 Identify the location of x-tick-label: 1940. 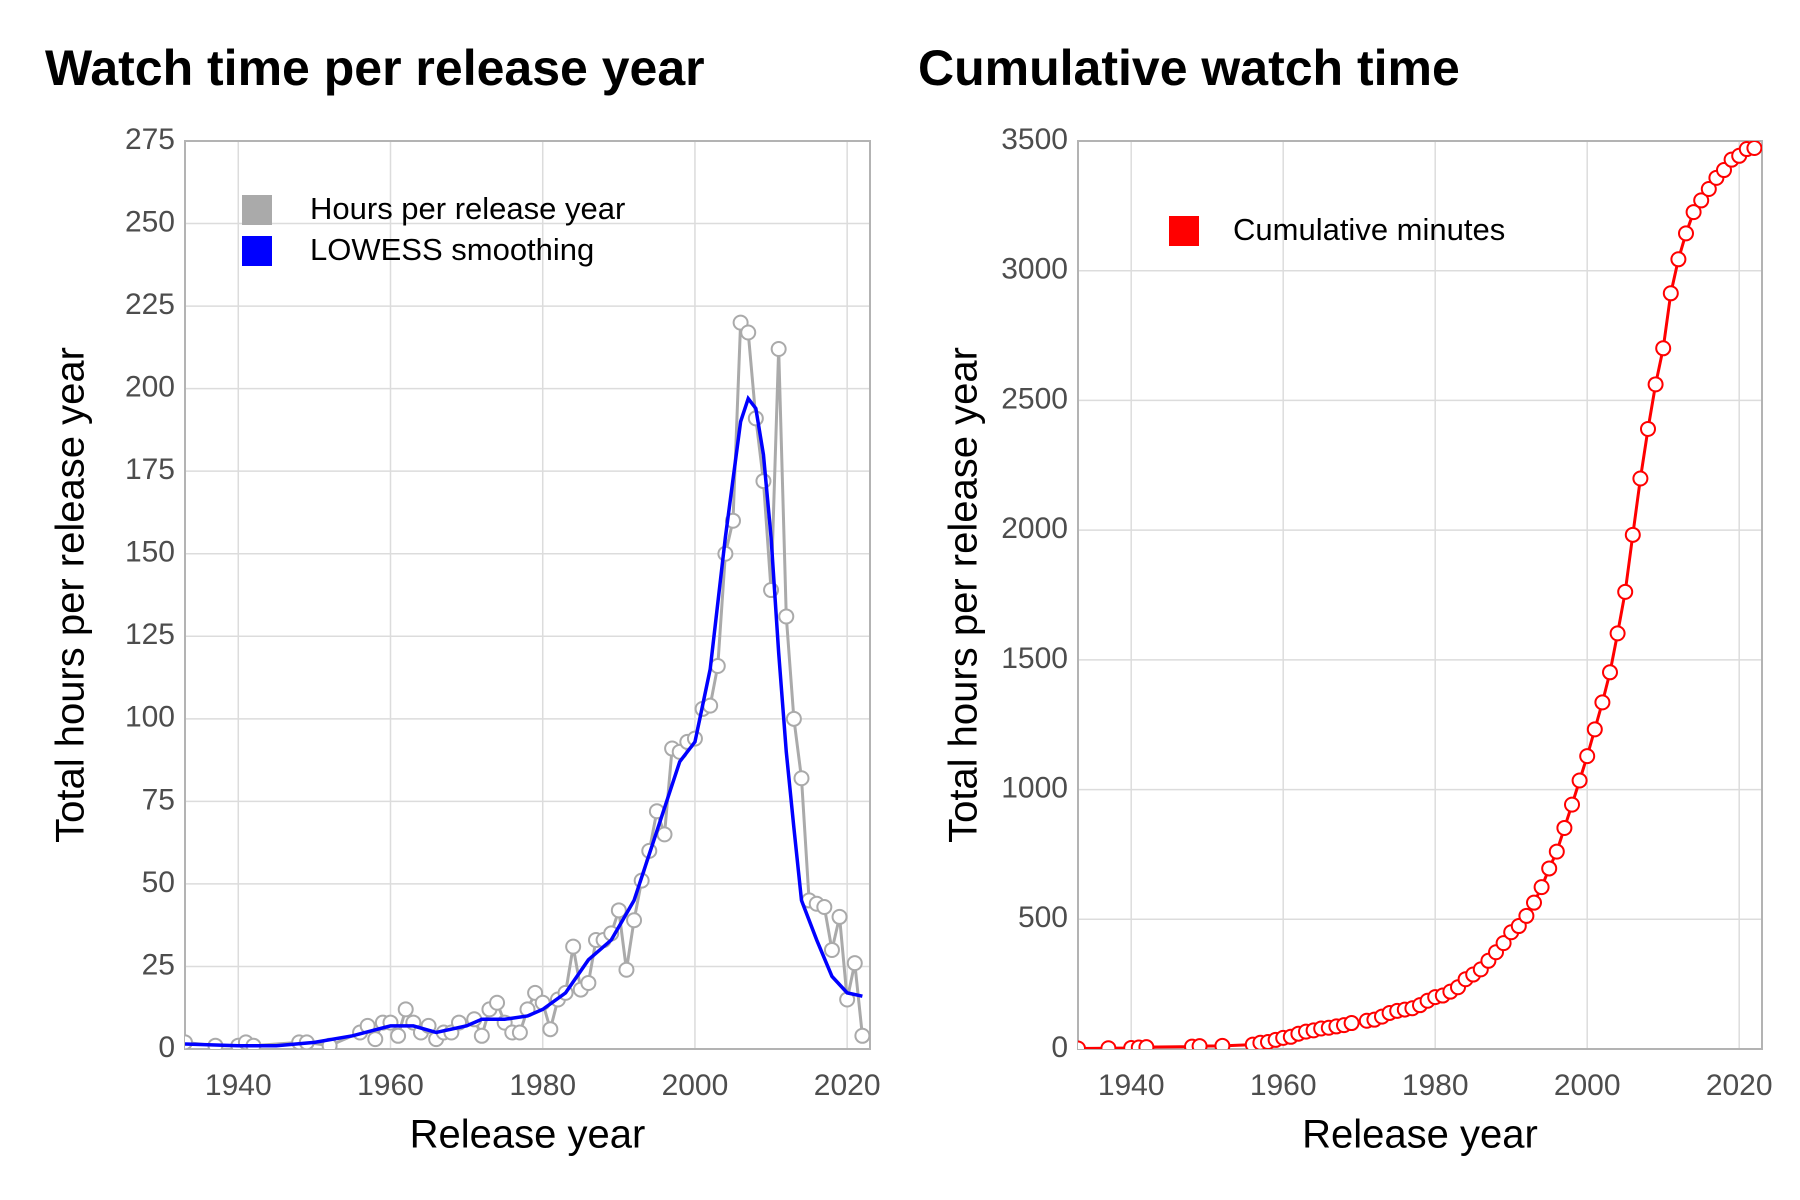
(238, 1085).